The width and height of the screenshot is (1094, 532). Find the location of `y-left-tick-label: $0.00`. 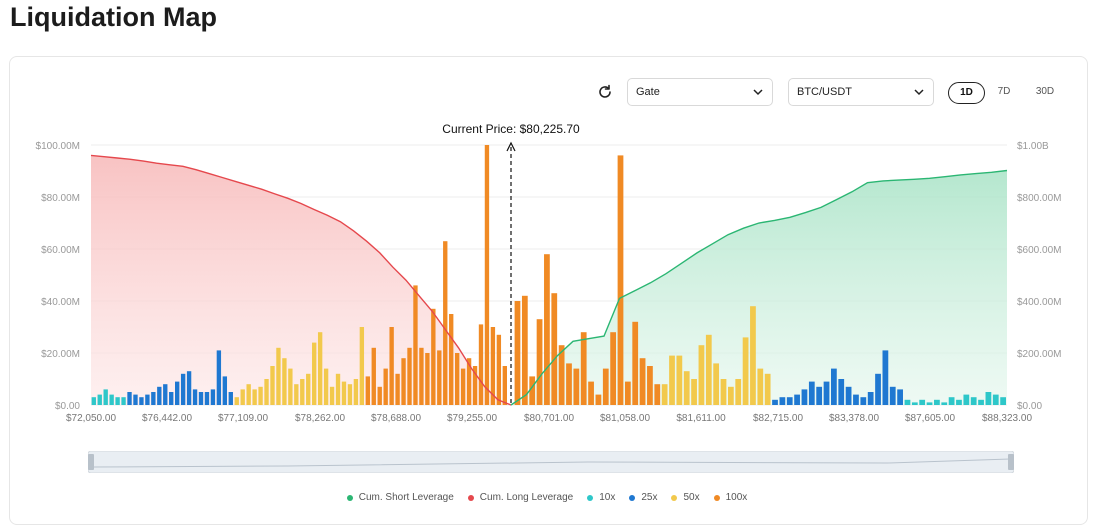

y-left-tick-label: $0.00 is located at coordinates (67, 406).